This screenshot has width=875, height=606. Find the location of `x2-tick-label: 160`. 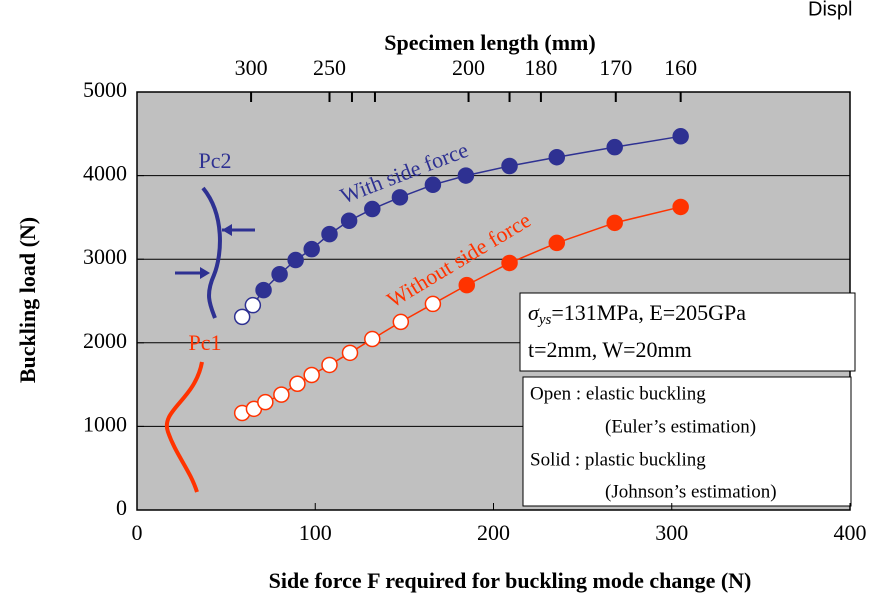

x2-tick-label: 160 is located at coordinates (680, 67).